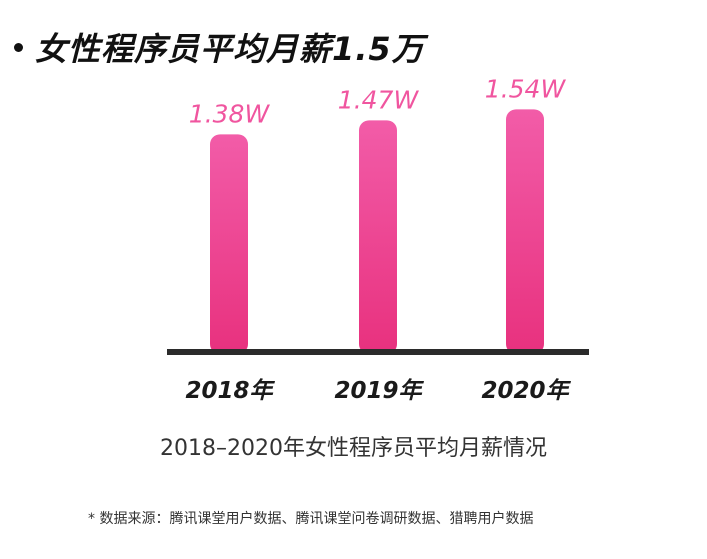  I want to click on data-label-2020年: 1.54W, so click(526, 88).